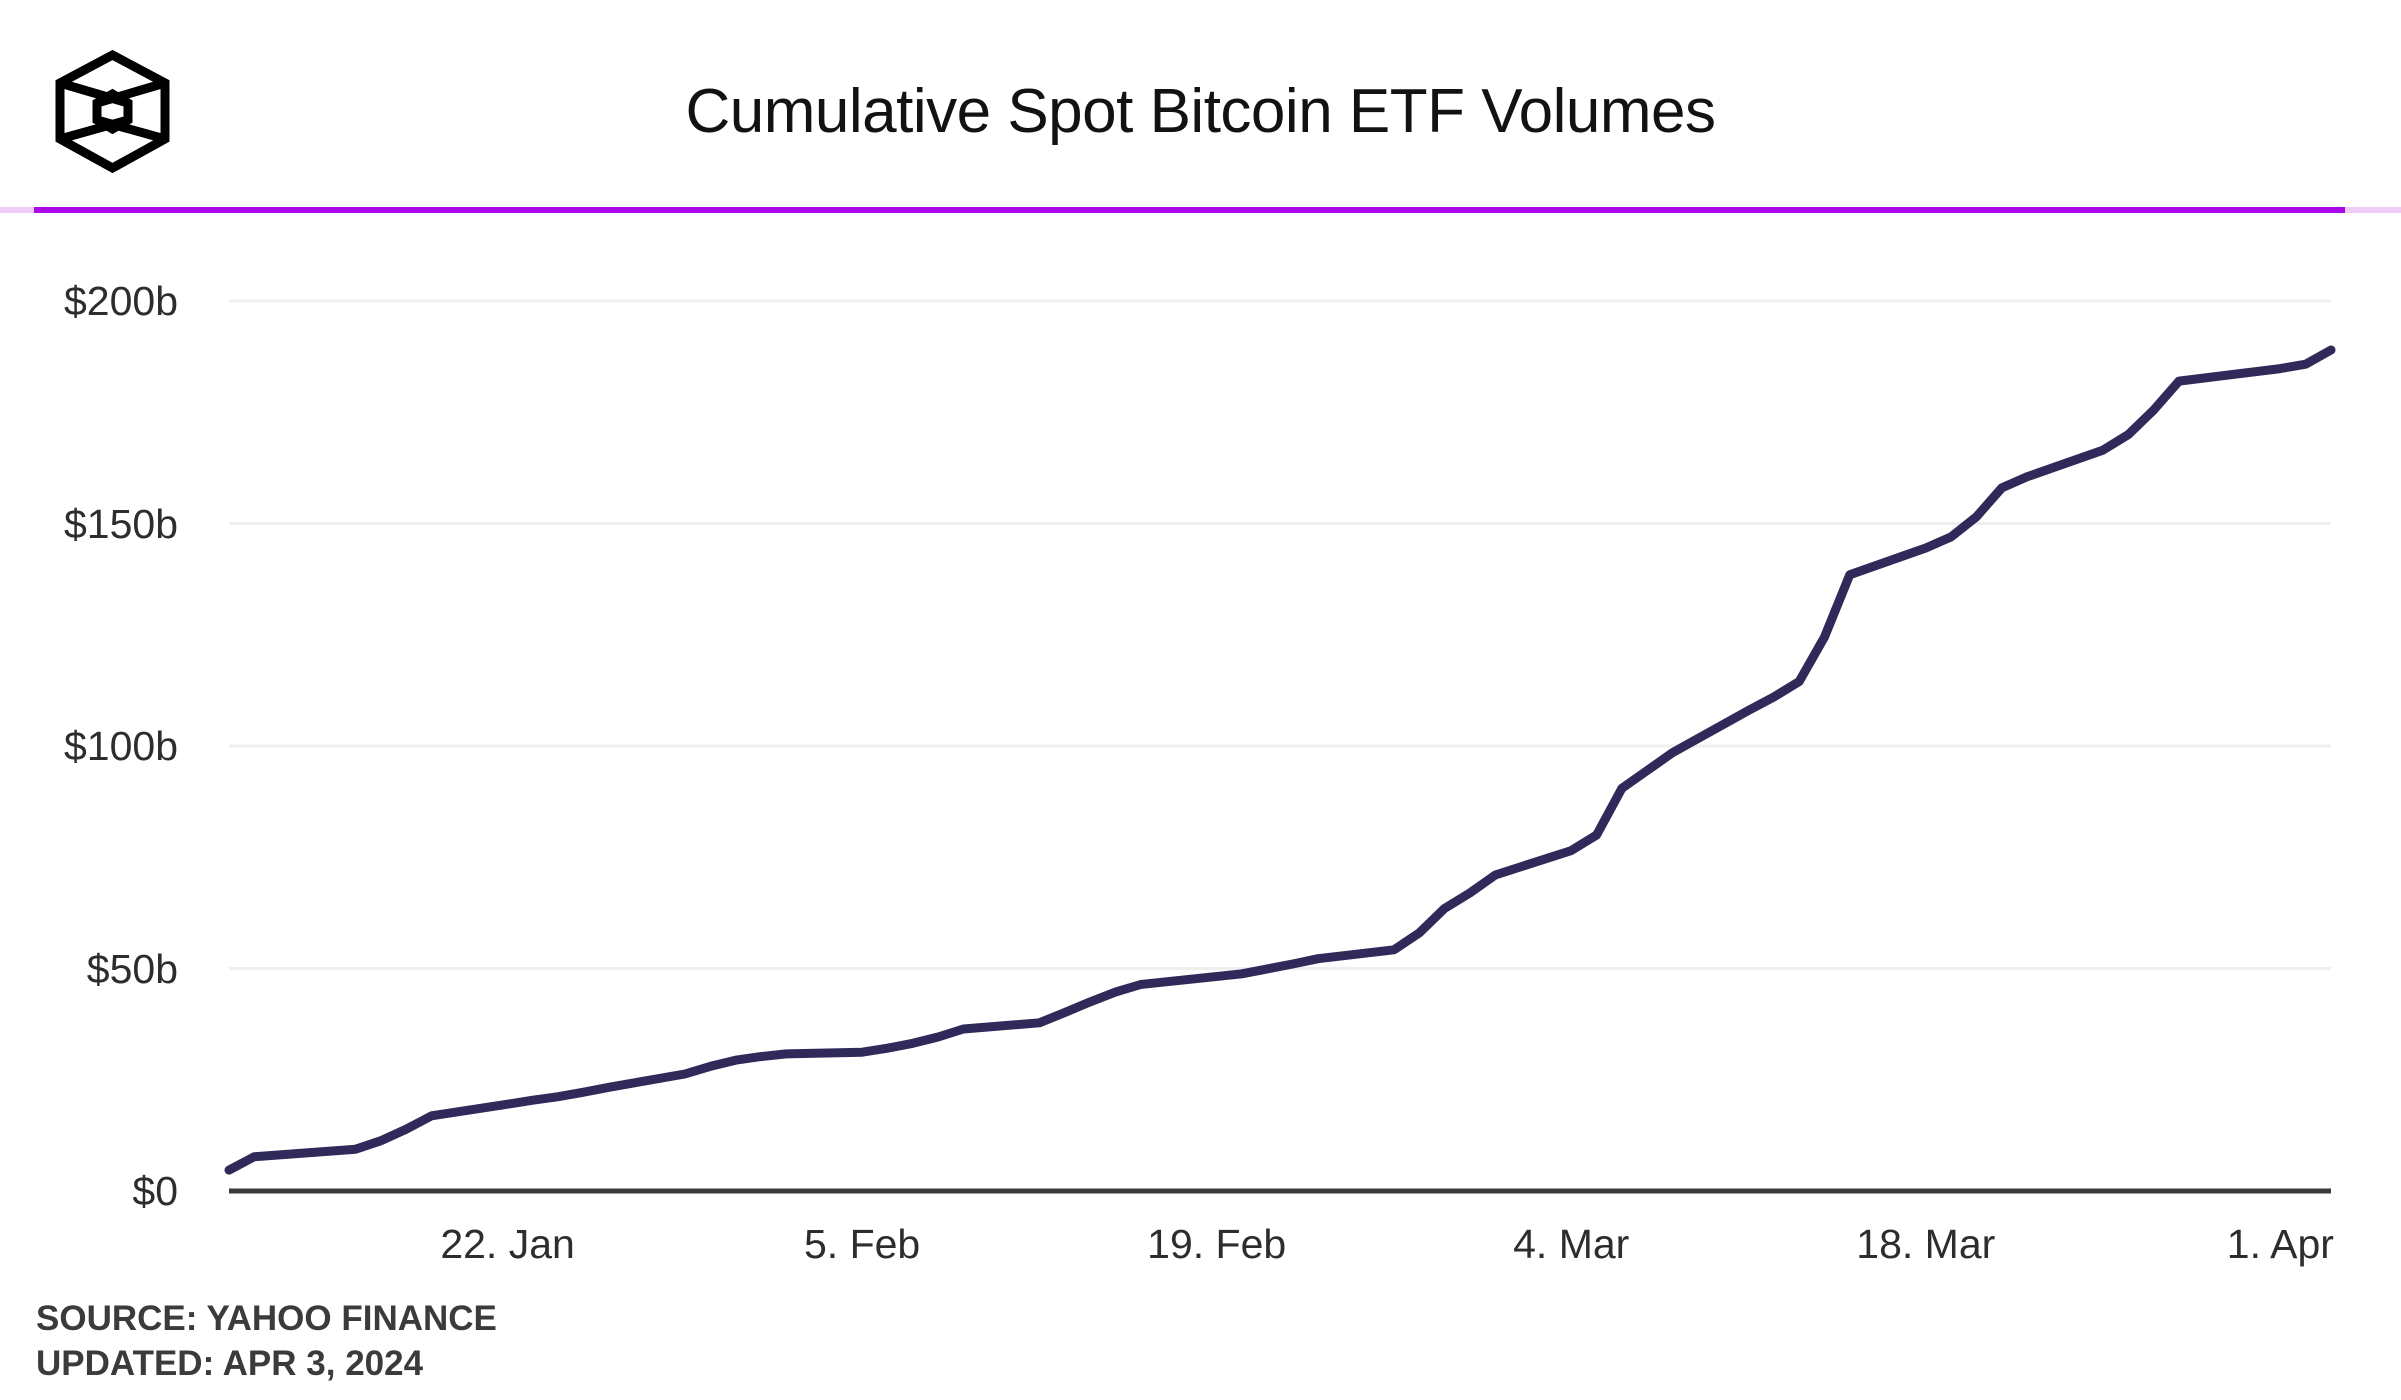 The image size is (2401, 1400). Describe the element at coordinates (1200, 111) in the screenshot. I see `chart-title: Cumulative Spot Bitcoin ETF Volumes` at that location.